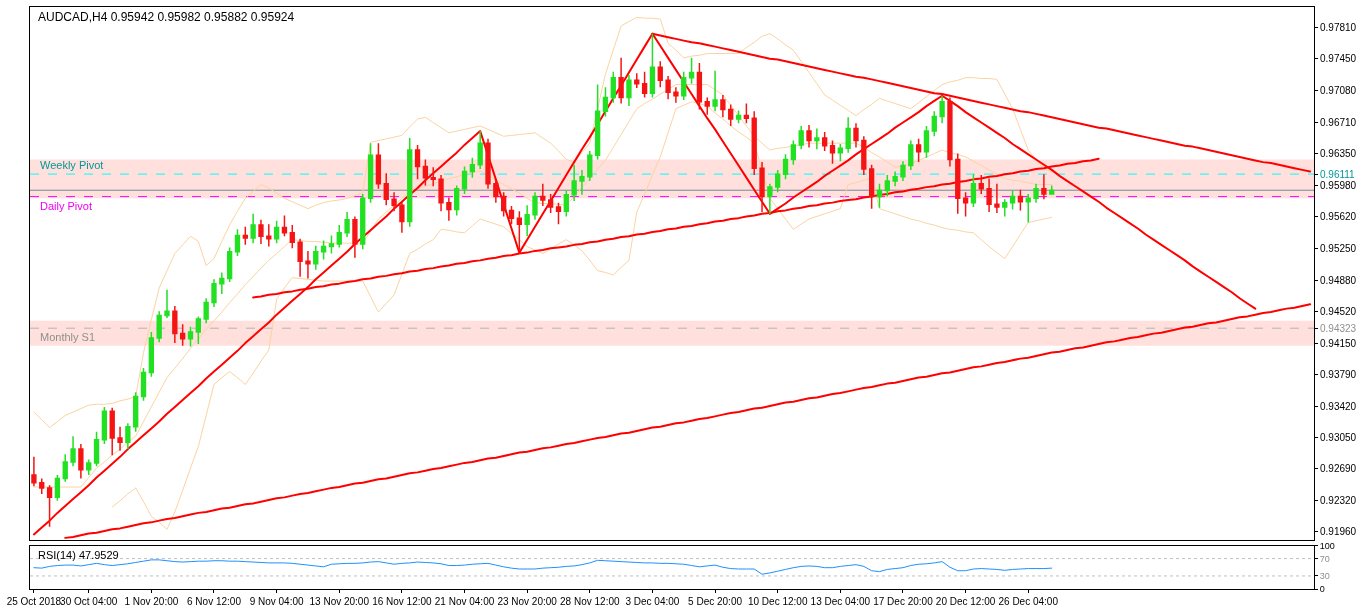 The width and height of the screenshot is (1363, 609). Describe the element at coordinates (527, 601) in the screenshot. I see `x-tick-label: 23 Nov 20:00` at that location.